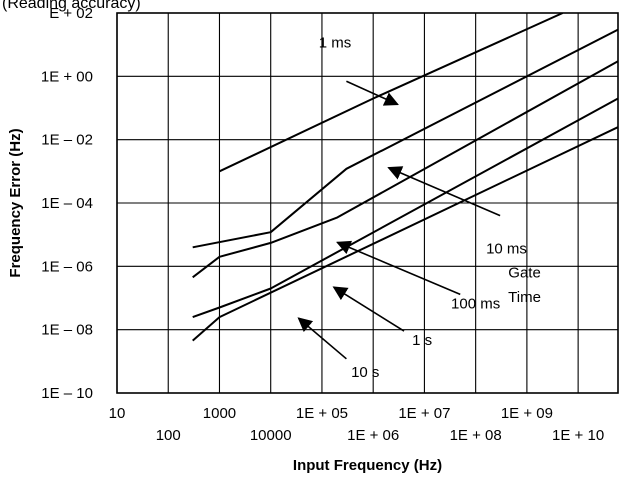 The image size is (623, 477). What do you see at coordinates (322, 413) in the screenshot?
I see `x-tick-label: 1E + 05` at bounding box center [322, 413].